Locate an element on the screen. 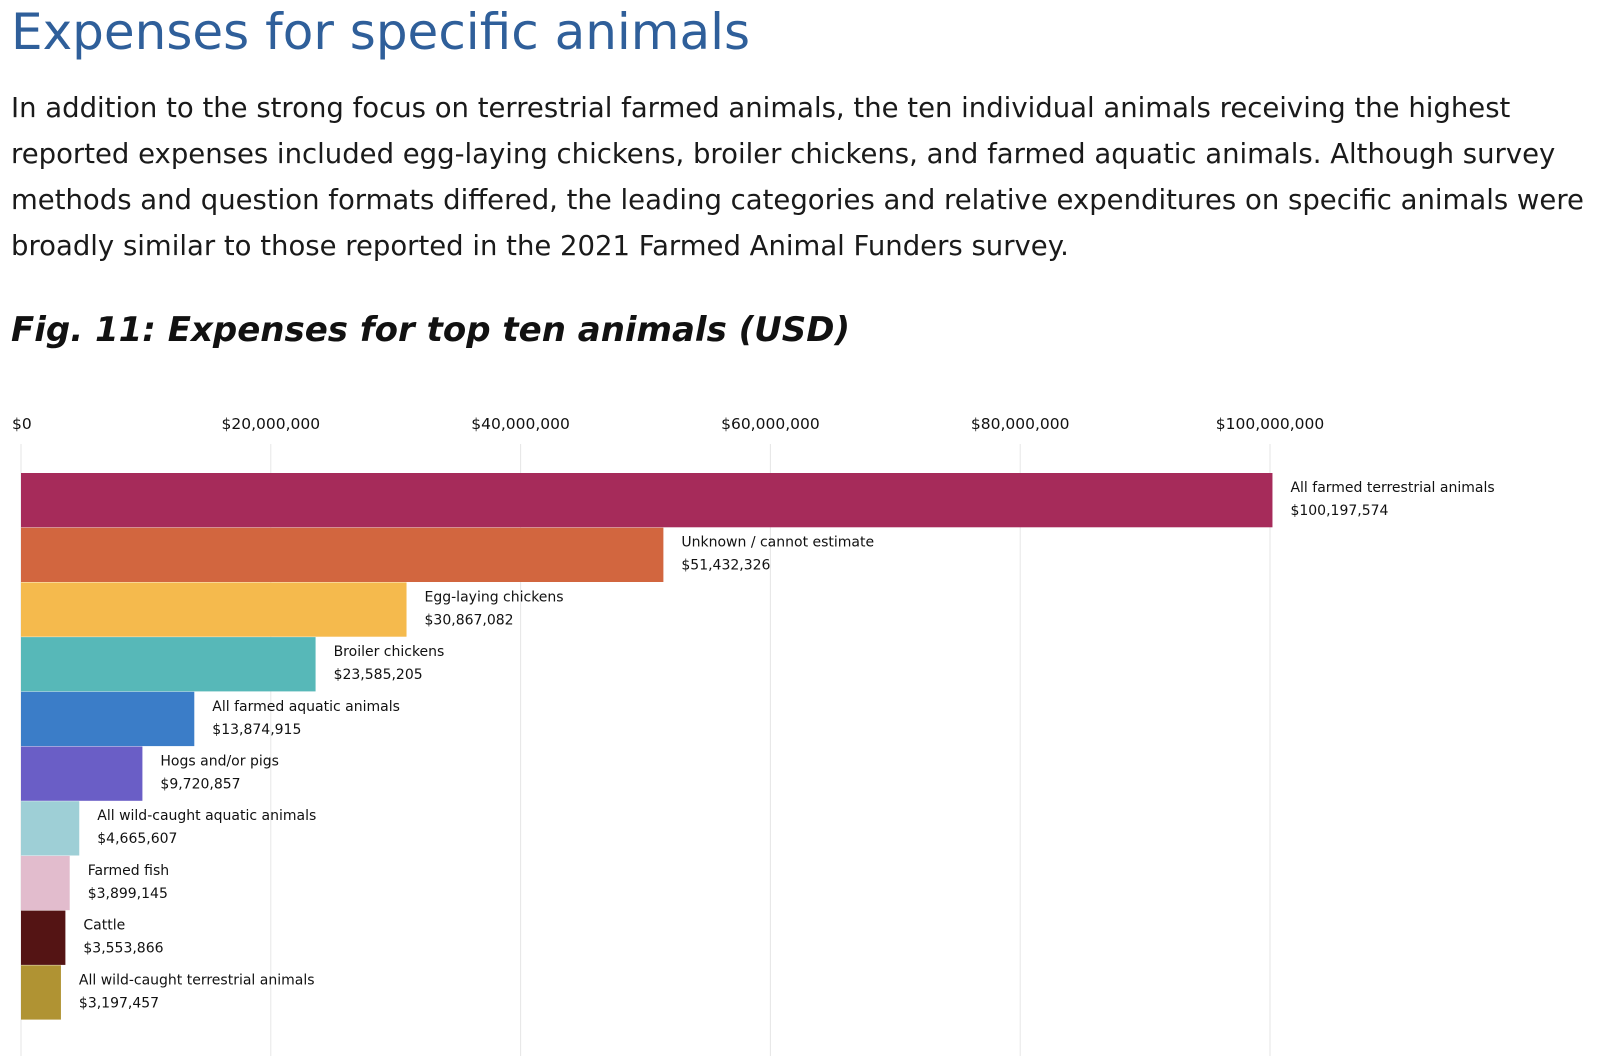  bar-value-label: $9,720,857 is located at coordinates (200, 785).